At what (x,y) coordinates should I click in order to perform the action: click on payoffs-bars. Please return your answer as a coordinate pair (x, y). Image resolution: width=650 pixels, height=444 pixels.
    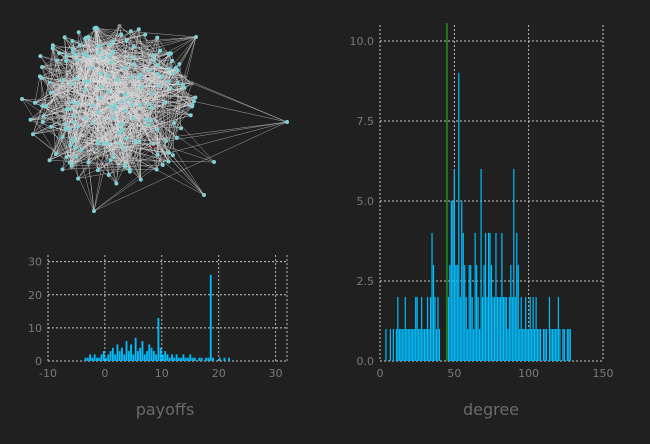
    Looking at the image, I should click on (157, 317).